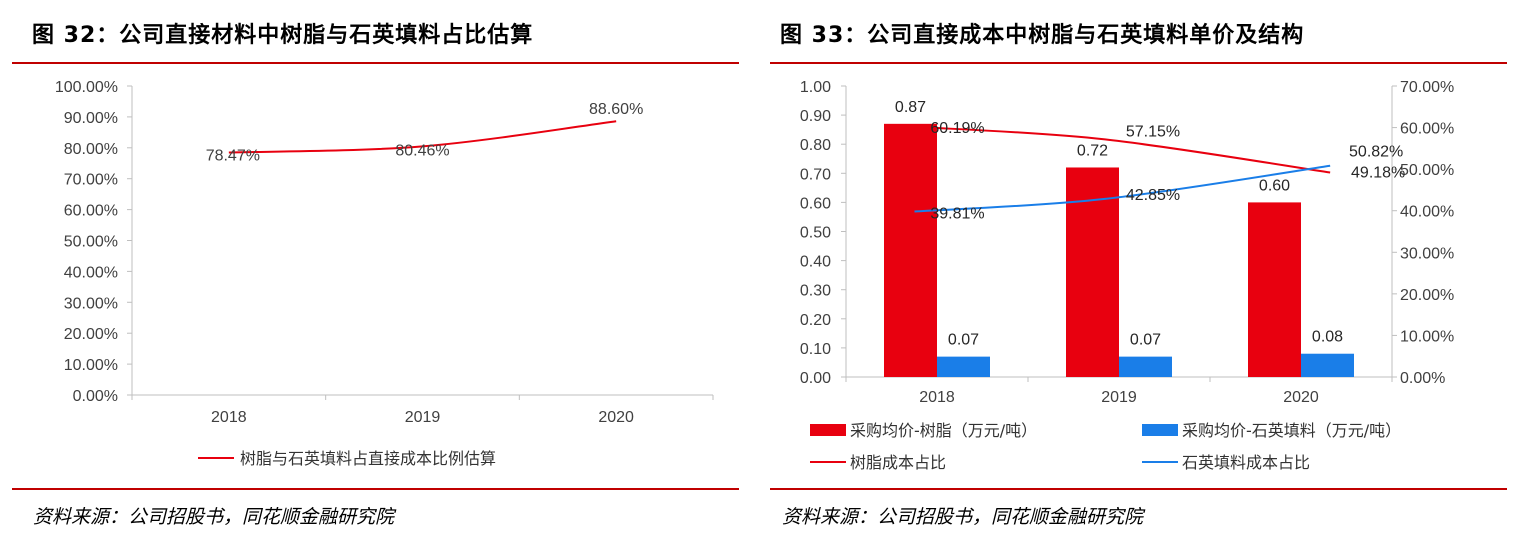 The width and height of the screenshot is (1521, 540). I want to click on left-y-tick-label: 0.80, so click(815, 145).